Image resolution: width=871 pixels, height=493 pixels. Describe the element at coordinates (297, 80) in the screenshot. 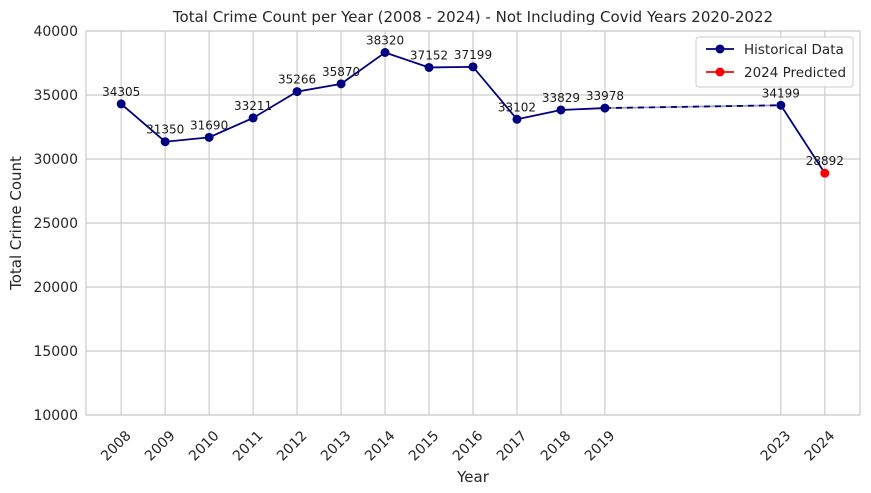

I see `data-label: 35266` at that location.